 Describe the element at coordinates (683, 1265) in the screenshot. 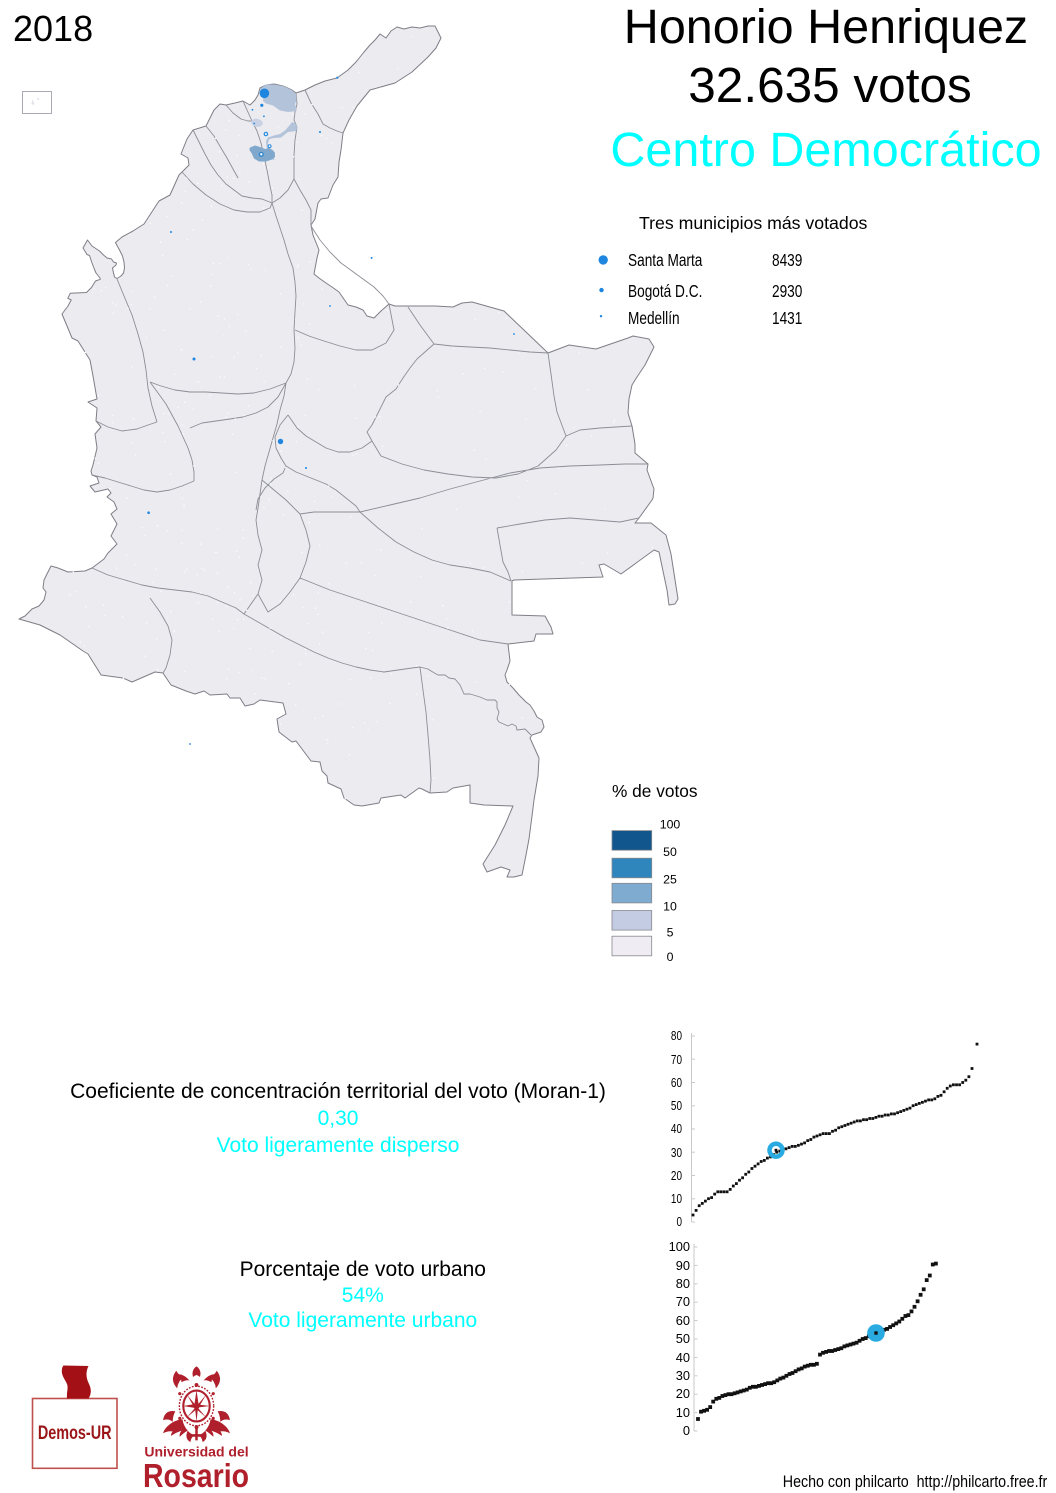

I see `svg-text: 90` at that location.